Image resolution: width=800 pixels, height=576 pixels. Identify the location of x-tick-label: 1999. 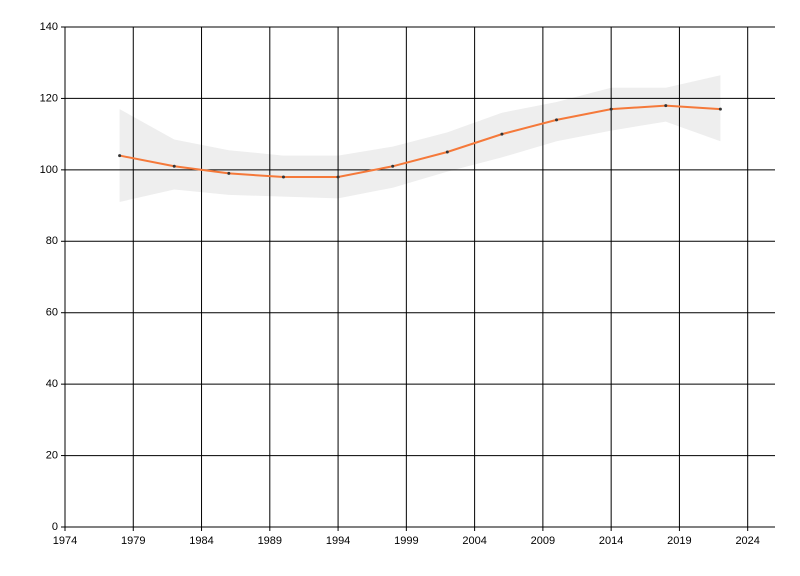
(406, 541).